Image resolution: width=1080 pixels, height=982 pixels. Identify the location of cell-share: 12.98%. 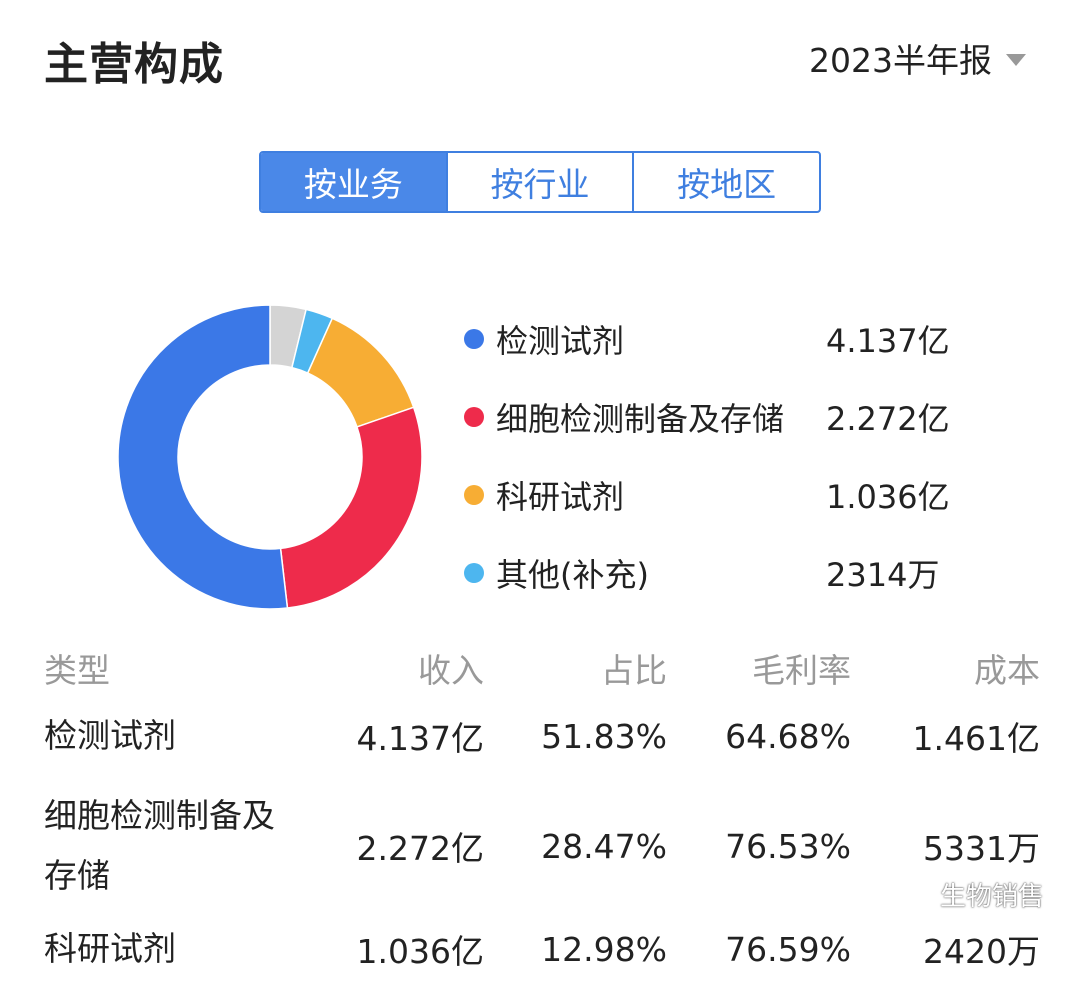
(604, 949).